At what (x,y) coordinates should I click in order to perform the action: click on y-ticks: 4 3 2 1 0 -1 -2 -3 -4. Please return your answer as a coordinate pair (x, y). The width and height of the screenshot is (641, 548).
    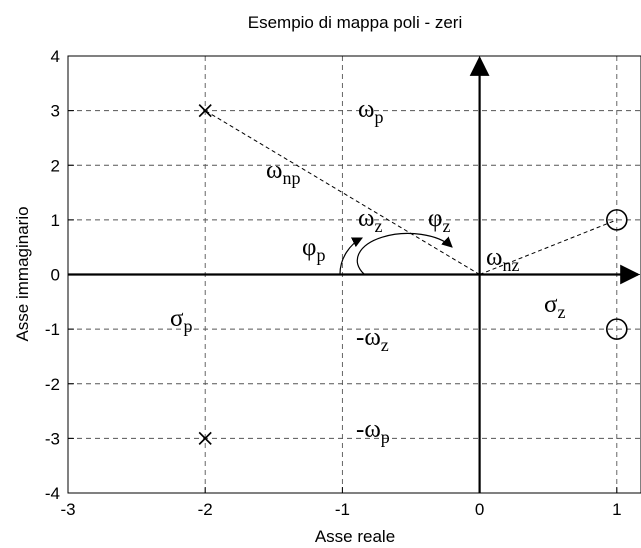
    Looking at the image, I should click on (59, 275).